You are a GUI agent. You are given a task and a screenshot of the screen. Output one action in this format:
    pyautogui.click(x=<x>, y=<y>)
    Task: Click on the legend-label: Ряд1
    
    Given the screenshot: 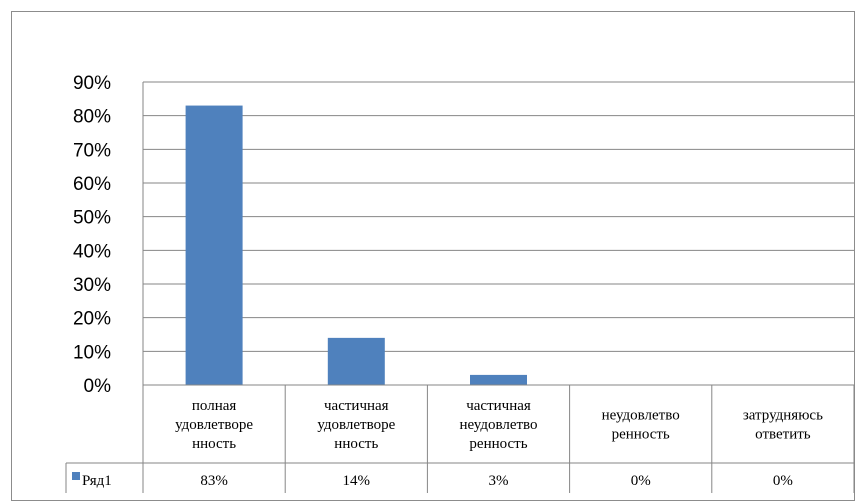 What is the action you would take?
    pyautogui.click(x=97, y=481)
    